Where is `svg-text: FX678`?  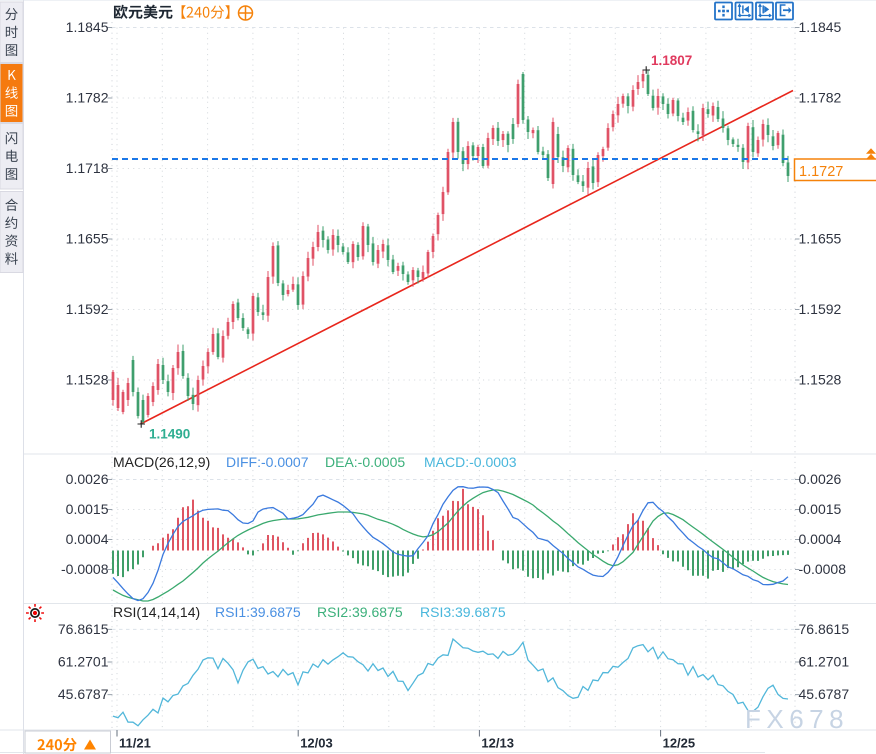
svg-text: FX678 is located at coordinates (797, 719).